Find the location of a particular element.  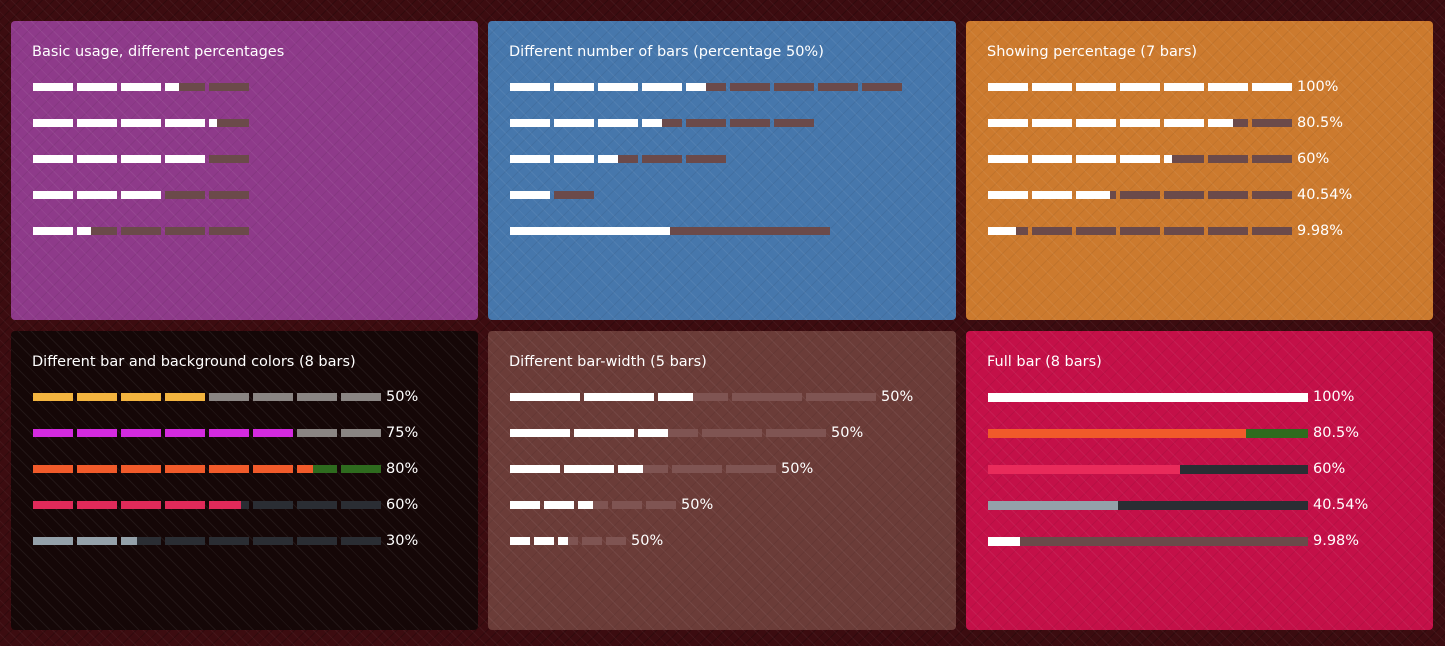

progress-row: 50% is located at coordinates (733, 505).